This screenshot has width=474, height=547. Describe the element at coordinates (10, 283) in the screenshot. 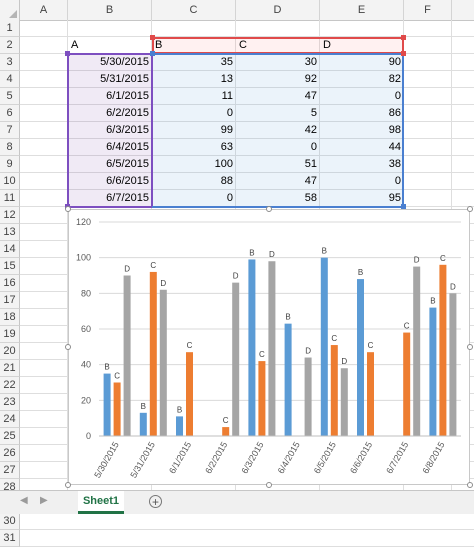

I see `row-header-16: 16` at that location.